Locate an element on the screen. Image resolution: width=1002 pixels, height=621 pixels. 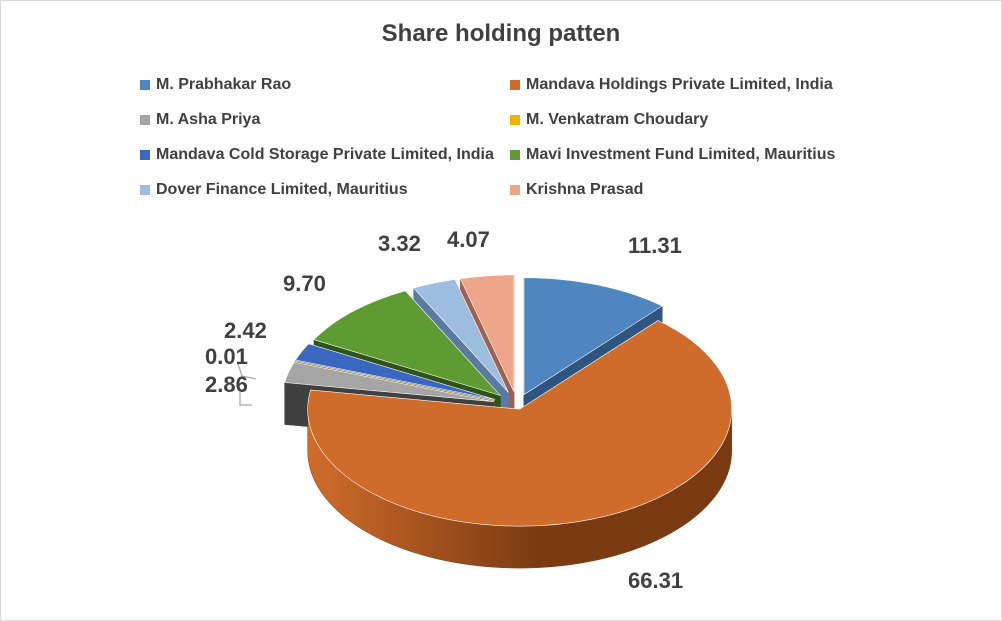
data-label-m-asha-priya: 2.86 is located at coordinates (226, 384).